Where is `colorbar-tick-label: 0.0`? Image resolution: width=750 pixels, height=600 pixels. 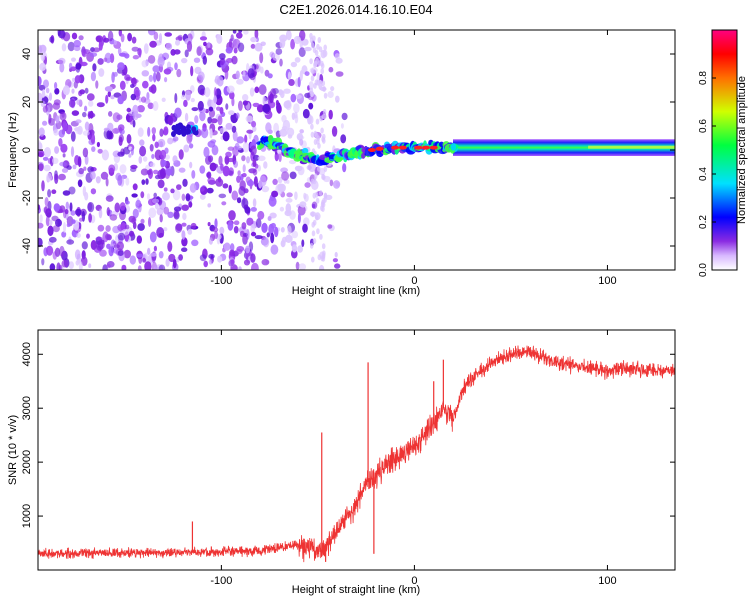 colorbar-tick-label: 0.0 is located at coordinates (703, 270).